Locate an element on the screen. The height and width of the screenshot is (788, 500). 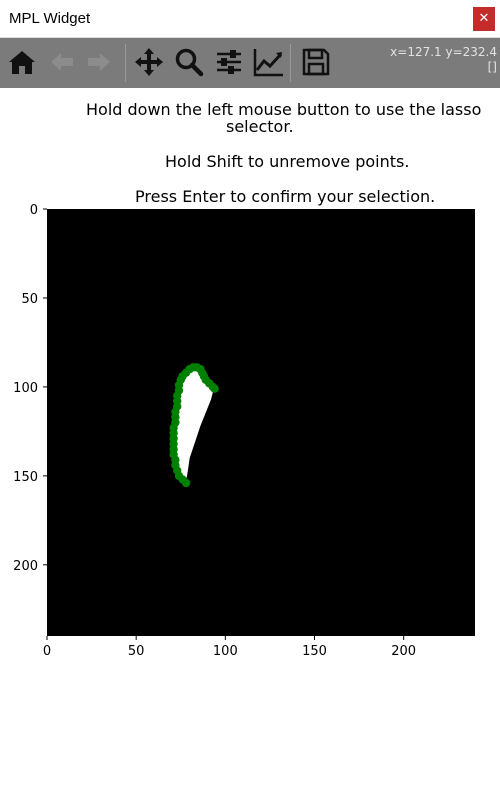
selection-point is located at coordinates (214, 388).